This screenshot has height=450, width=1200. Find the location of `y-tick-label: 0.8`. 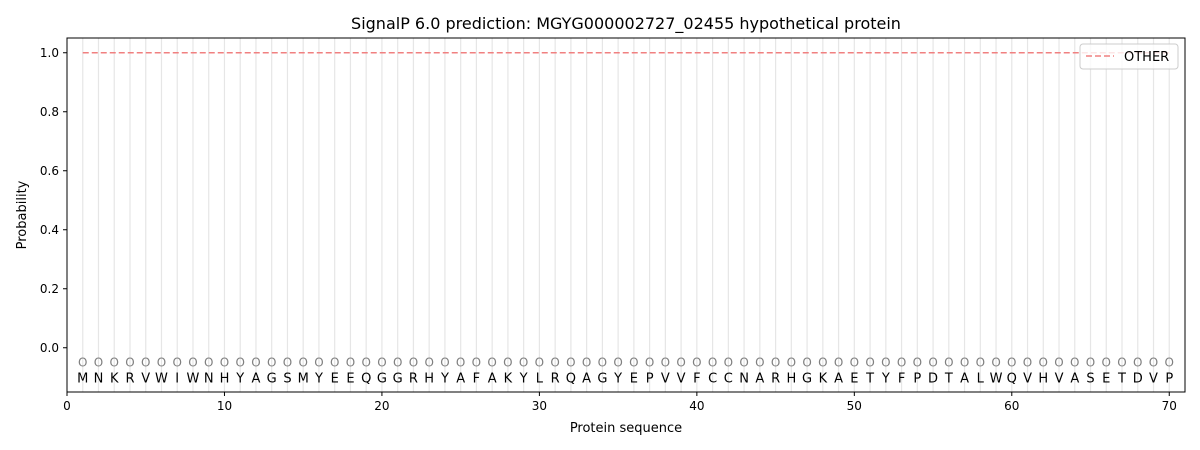

y-tick-label: 0.8 is located at coordinates (49, 112).